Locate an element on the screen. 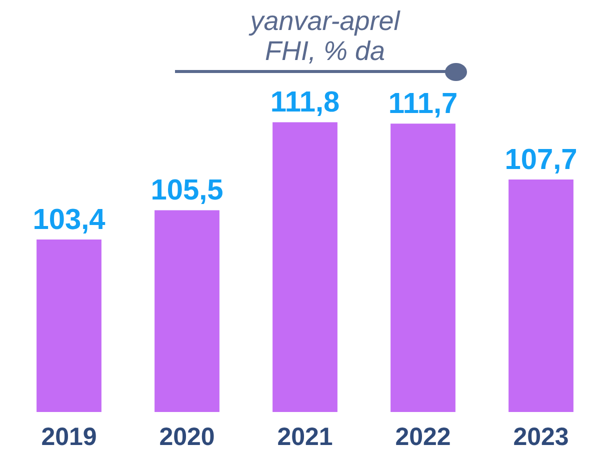 Image resolution: width=605 pixels, height=456 pixels. data-label: 107,7 is located at coordinates (541, 160).